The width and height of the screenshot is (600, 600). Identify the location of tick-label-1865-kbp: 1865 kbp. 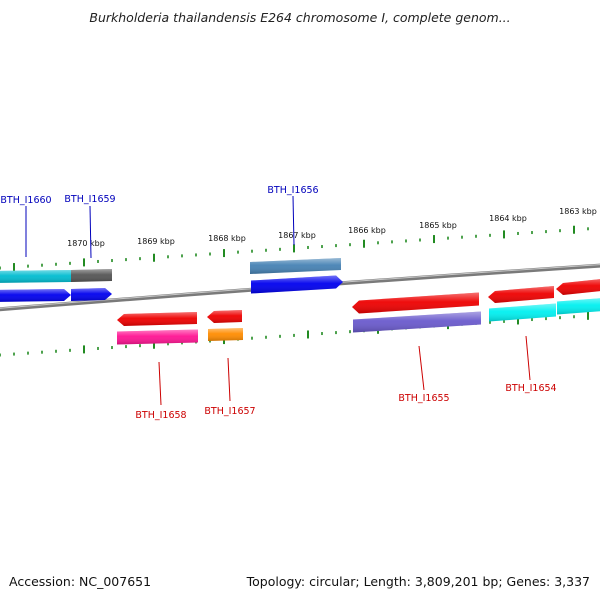
(438, 225).